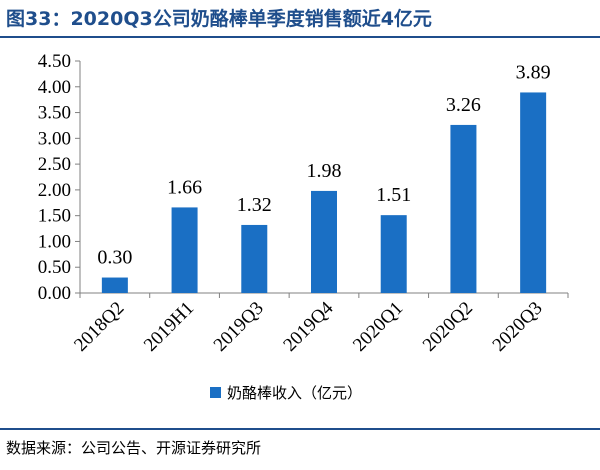 The height and width of the screenshot is (470, 600). Describe the element at coordinates (239, 327) in the screenshot. I see `x-tick-label-2019Q3: 2019Q3` at that location.